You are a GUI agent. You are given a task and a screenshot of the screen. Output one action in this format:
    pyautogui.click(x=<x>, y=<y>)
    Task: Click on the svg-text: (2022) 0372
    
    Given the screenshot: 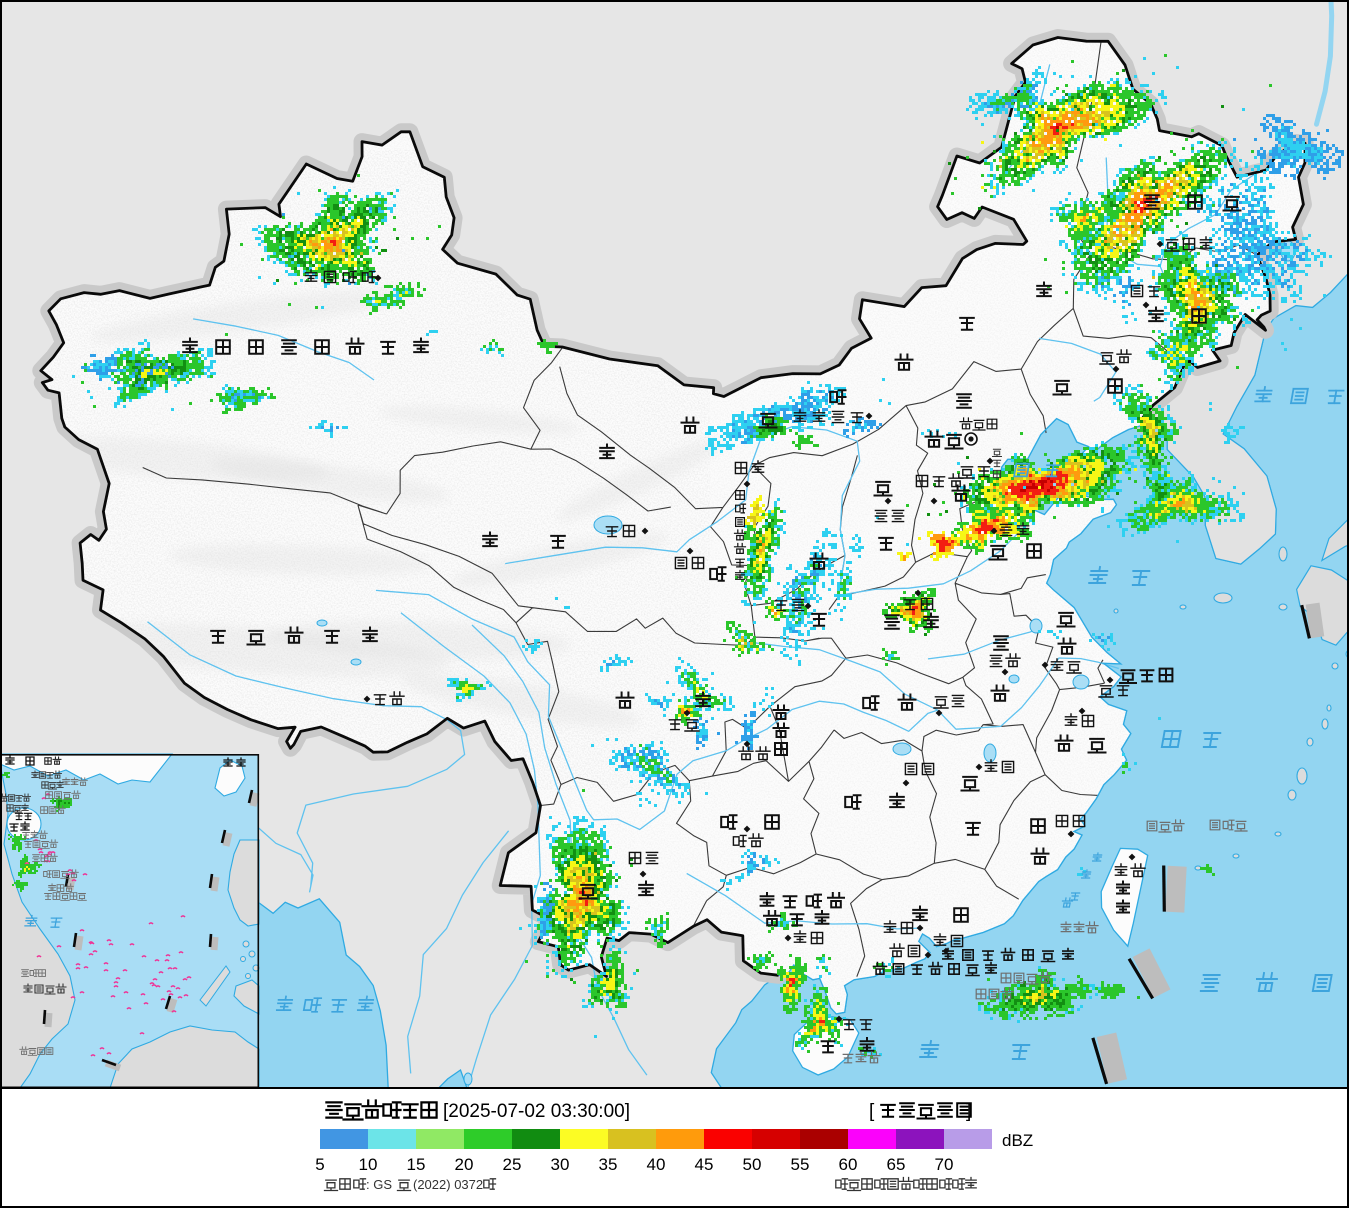 What is the action you would take?
    pyautogui.click(x=448, y=1184)
    